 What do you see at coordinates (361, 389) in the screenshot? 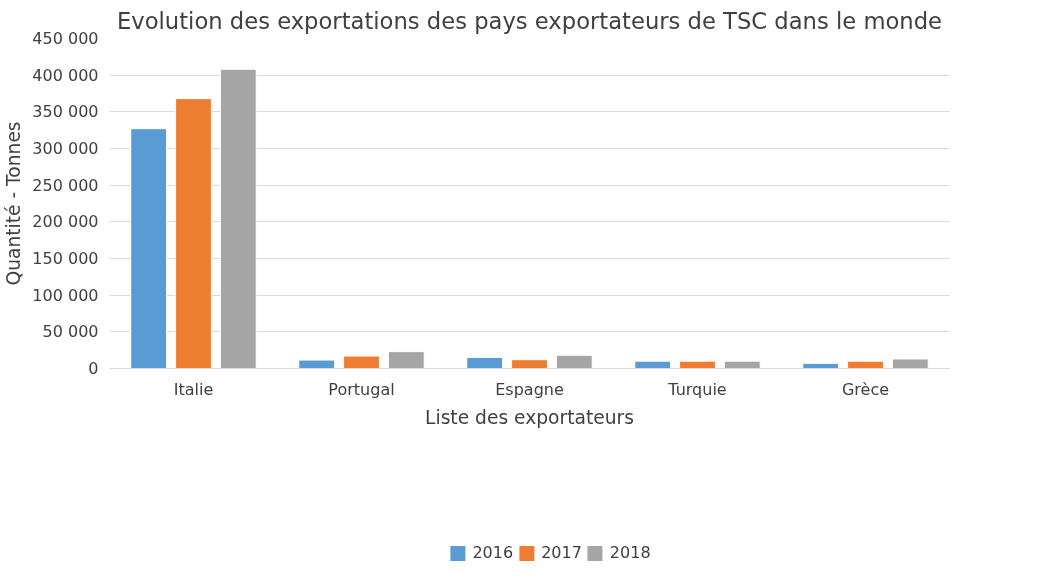
I see `x-tick-label: Portugal` at bounding box center [361, 389].